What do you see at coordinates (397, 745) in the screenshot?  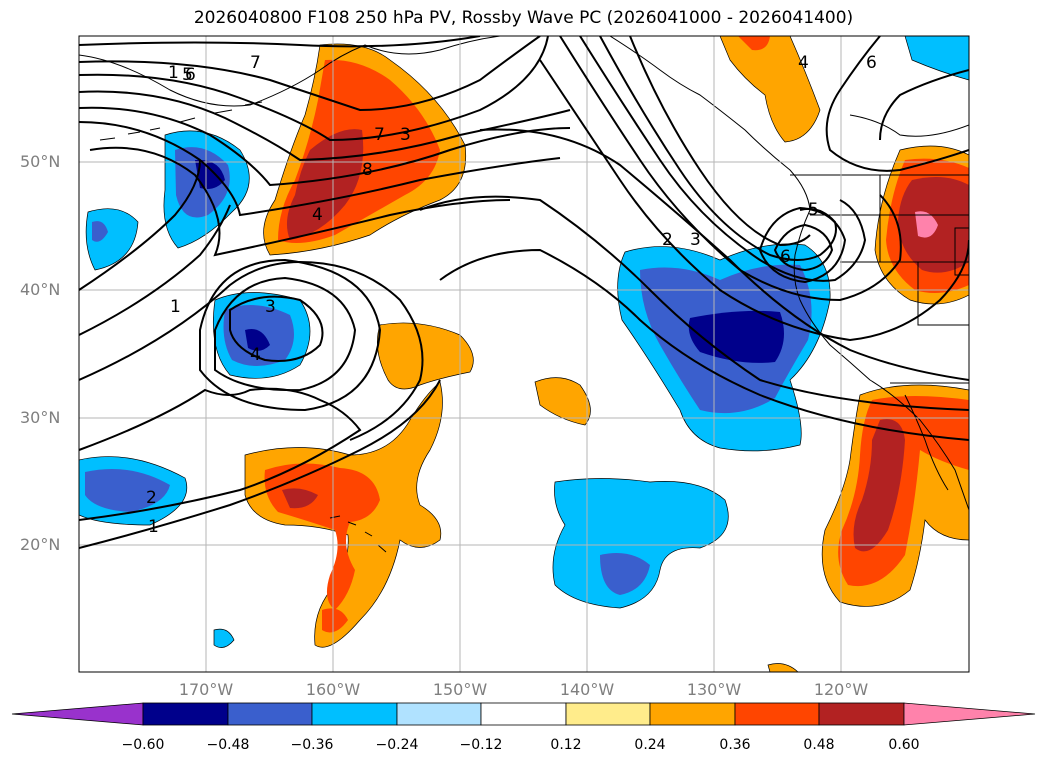 I see `colorbar-tick: −0.24` at bounding box center [397, 745].